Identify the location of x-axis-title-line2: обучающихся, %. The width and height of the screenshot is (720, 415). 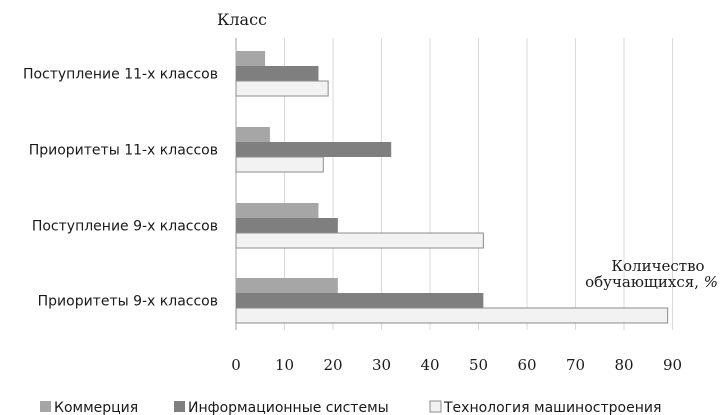
(651, 282).